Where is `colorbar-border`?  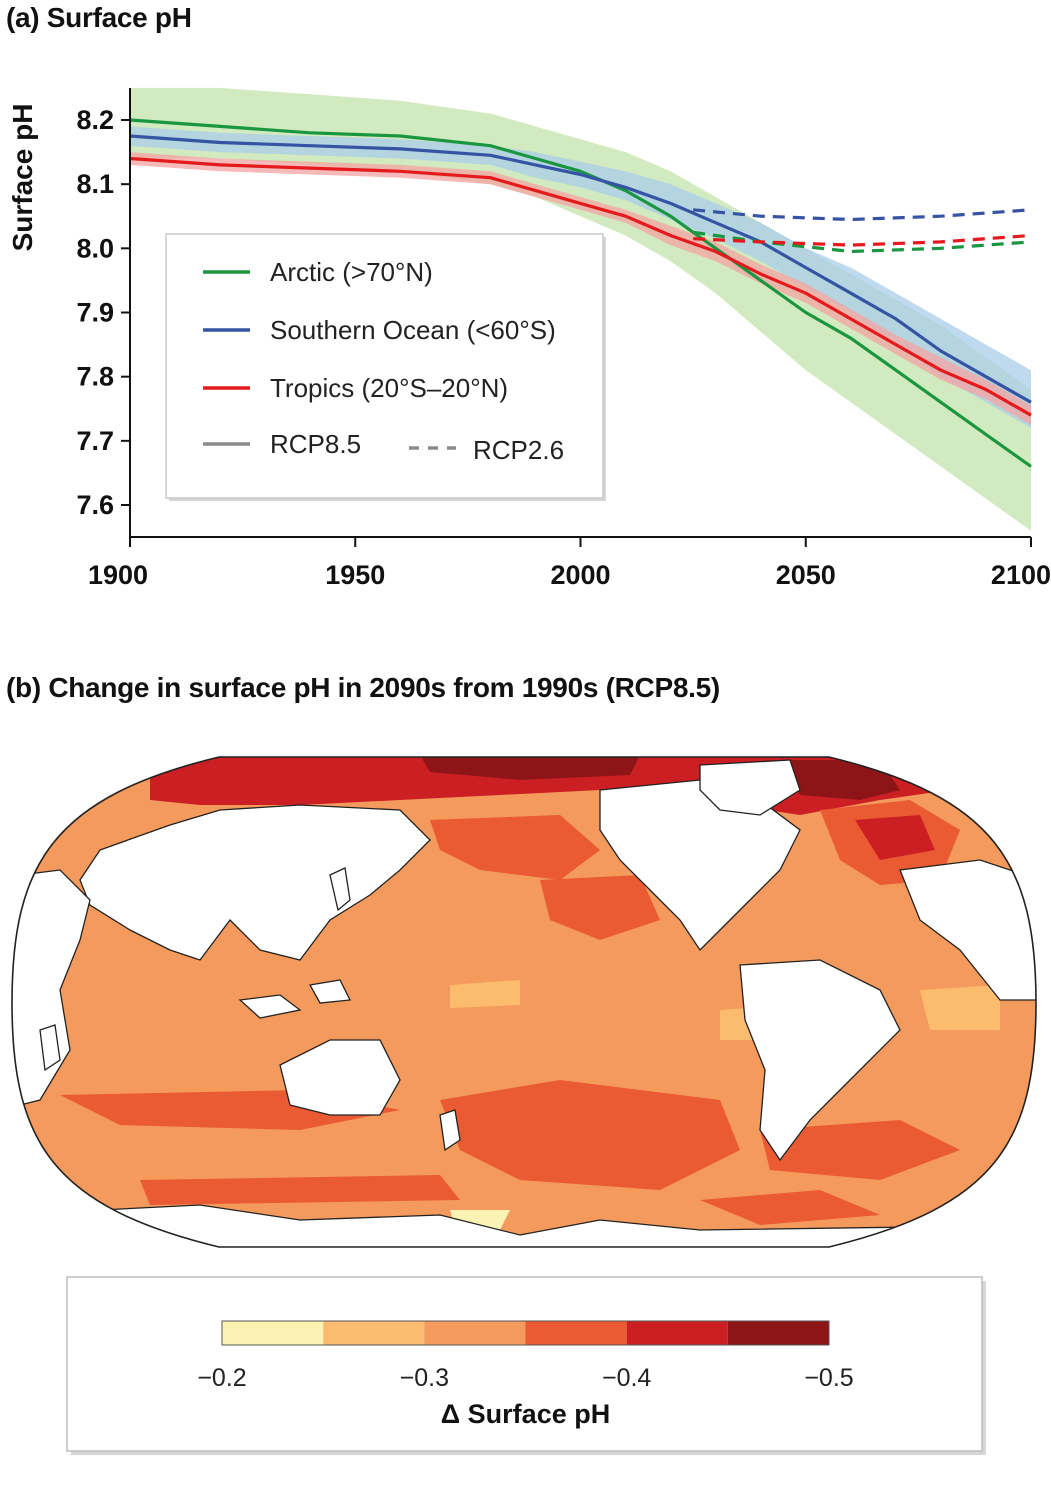
colorbar-border is located at coordinates (525, 1333).